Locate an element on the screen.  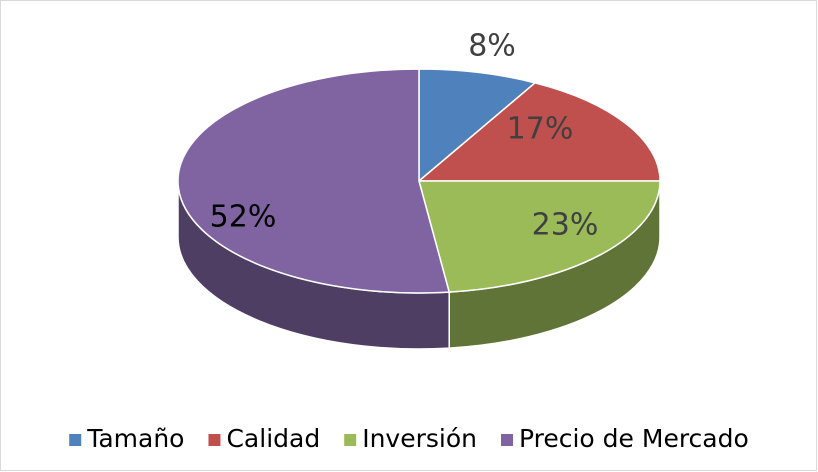
data-label: 17% is located at coordinates (540, 129).